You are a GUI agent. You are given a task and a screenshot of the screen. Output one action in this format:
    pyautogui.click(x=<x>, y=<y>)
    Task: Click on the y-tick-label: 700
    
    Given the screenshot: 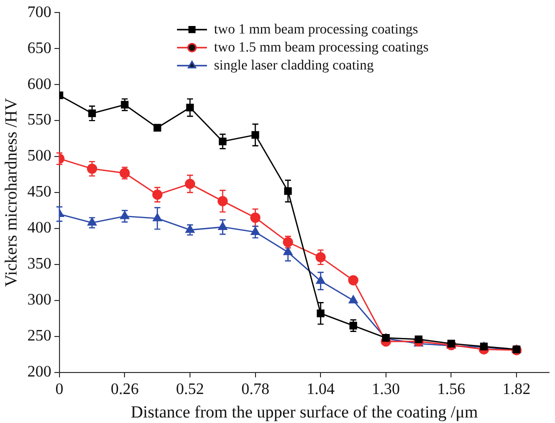 What is the action you would take?
    pyautogui.click(x=39, y=12)
    